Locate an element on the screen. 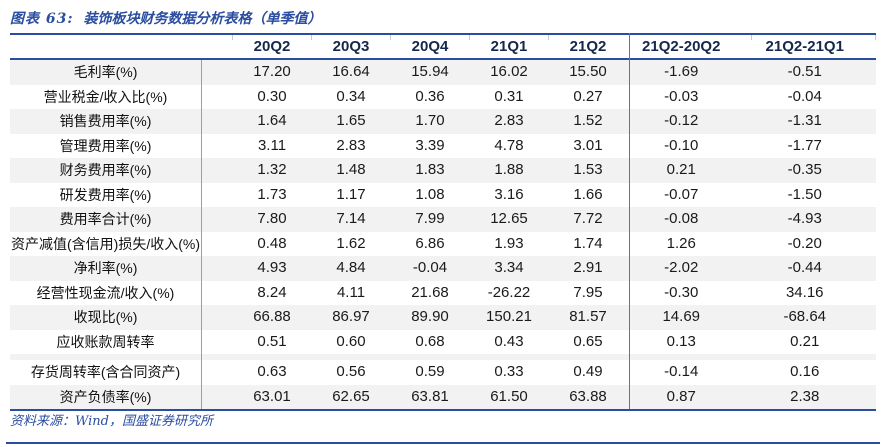  cell-value: 150.21 is located at coordinates (509, 316).